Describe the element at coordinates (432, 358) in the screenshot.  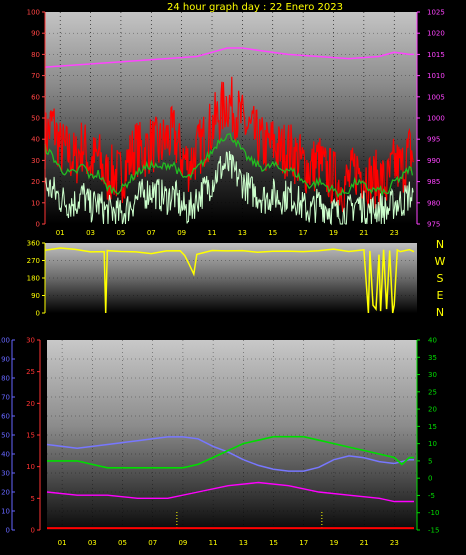
I see `temp-tick-label: 35` at that location.